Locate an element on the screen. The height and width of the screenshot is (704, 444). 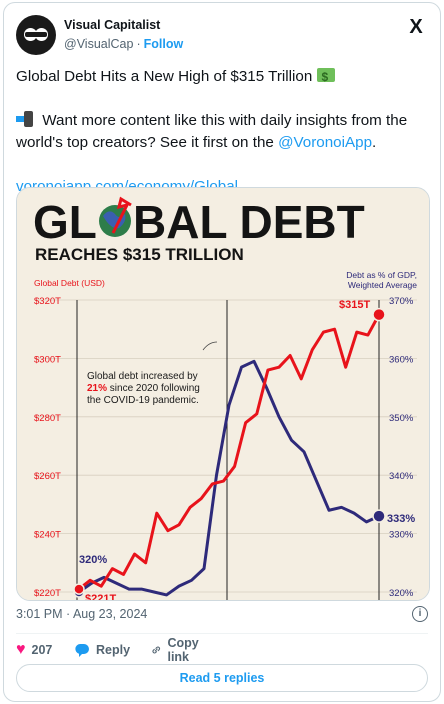
read-replies-button: Read 5 replies is located at coordinates (222, 678).